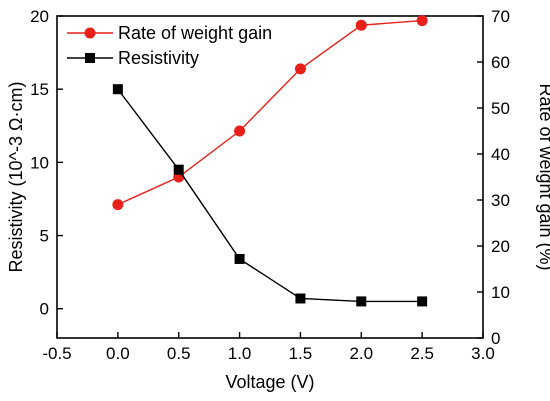 Image resolution: width=550 pixels, height=401 pixels. Describe the element at coordinates (90, 33) in the screenshot. I see `legend-marker-rate-of-weight-gain` at that location.